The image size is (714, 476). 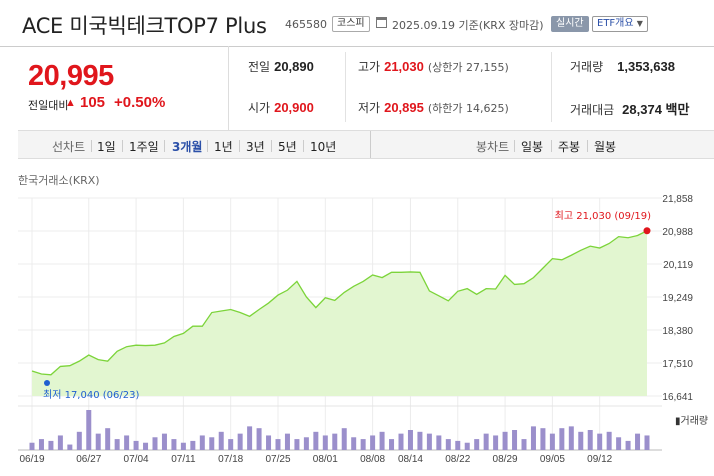 I want to click on candle-daily: 일봉, so click(x=532, y=147).